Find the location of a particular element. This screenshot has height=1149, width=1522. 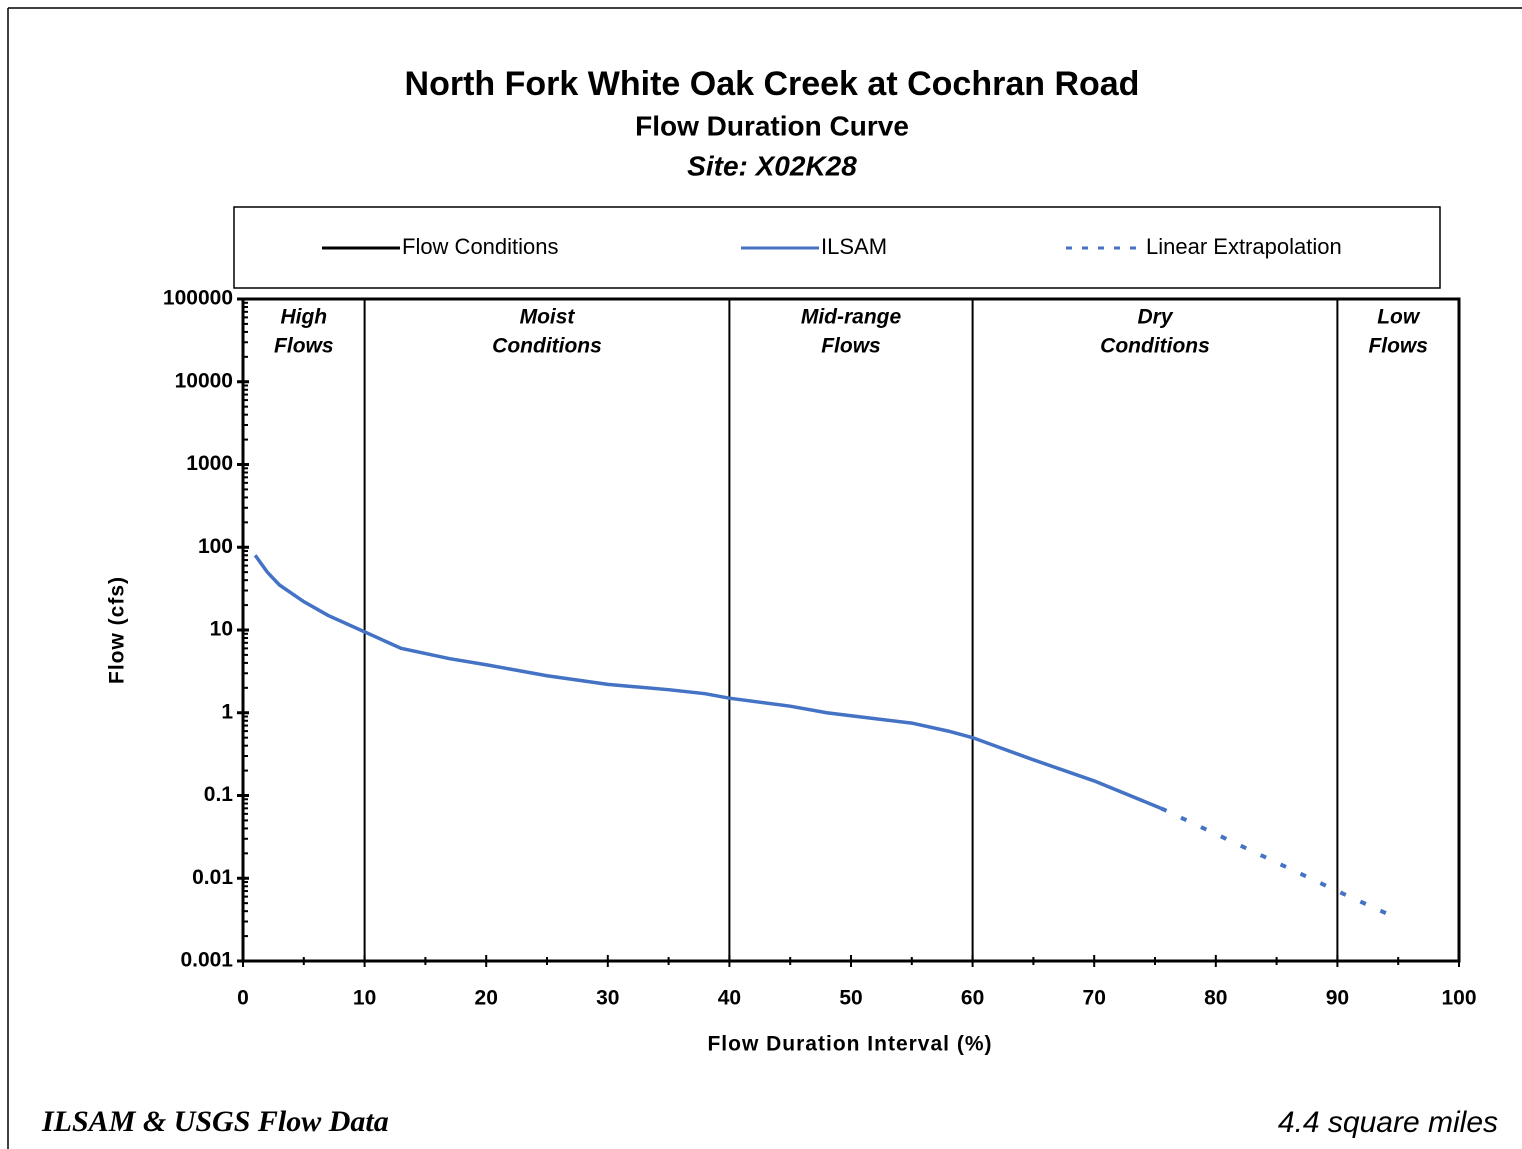

zone-label: Moist is located at coordinates (548, 317).